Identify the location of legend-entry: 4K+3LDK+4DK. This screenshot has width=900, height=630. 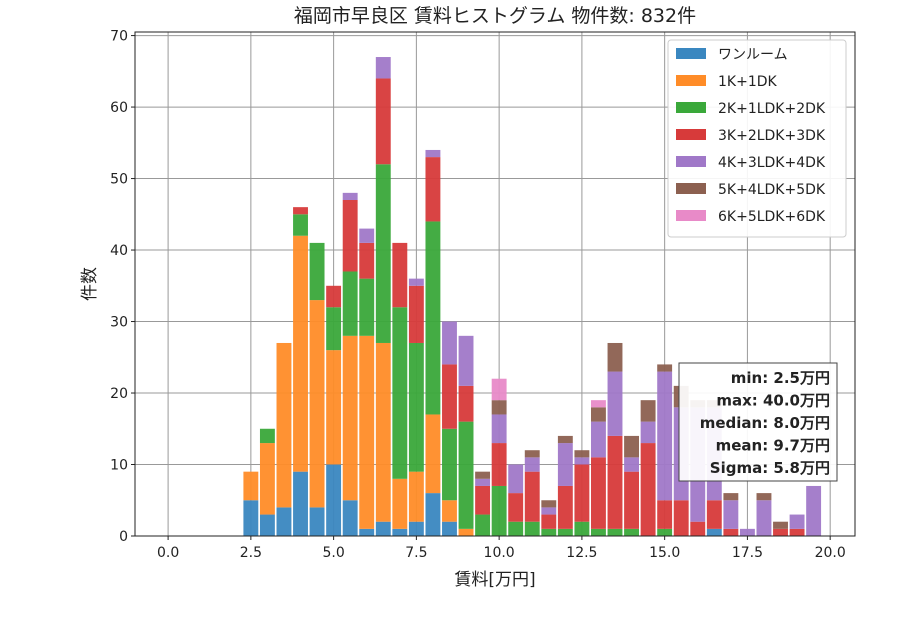
(772, 163).